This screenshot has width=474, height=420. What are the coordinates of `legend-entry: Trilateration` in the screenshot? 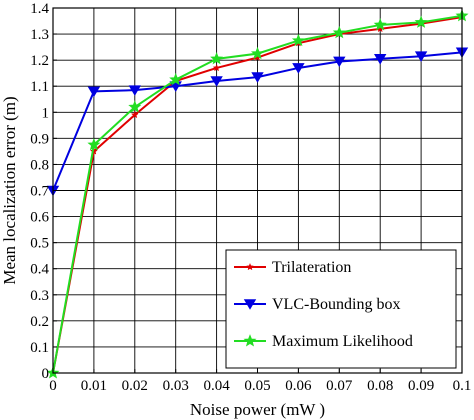 It's located at (292, 267).